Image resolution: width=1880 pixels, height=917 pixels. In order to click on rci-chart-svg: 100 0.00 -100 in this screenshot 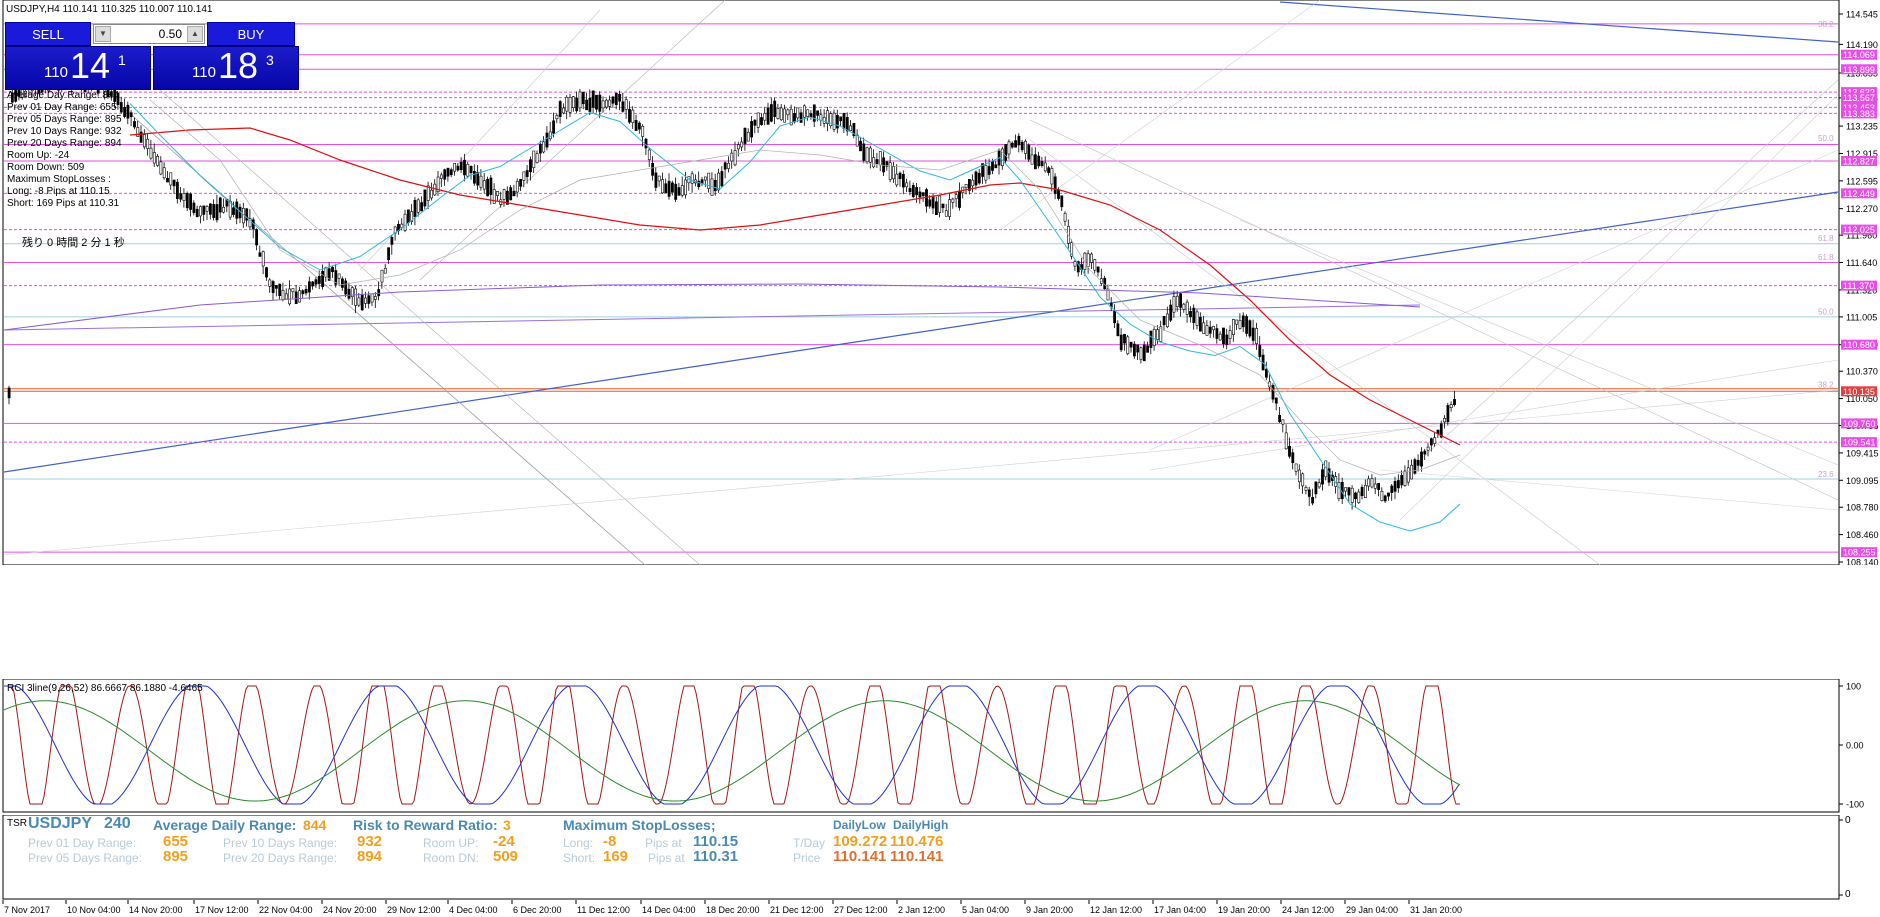, I will do `click(940, 746)`.